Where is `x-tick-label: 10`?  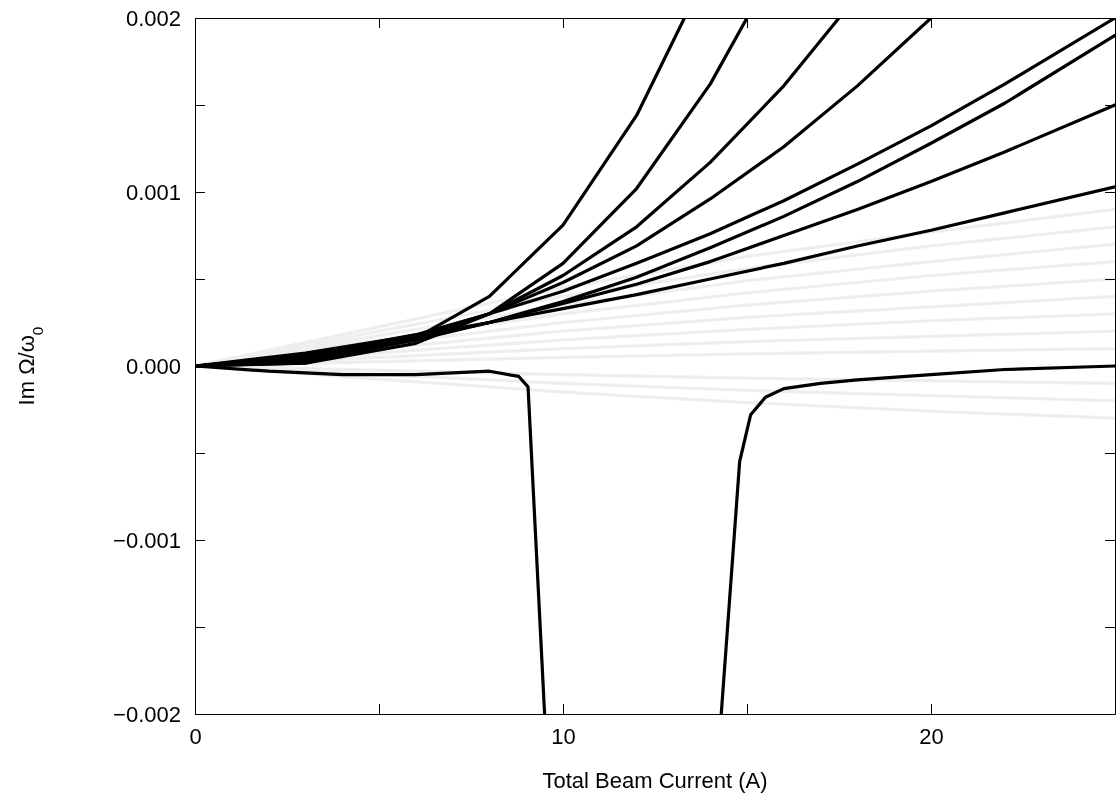
x-tick-label: 10 is located at coordinates (563, 736).